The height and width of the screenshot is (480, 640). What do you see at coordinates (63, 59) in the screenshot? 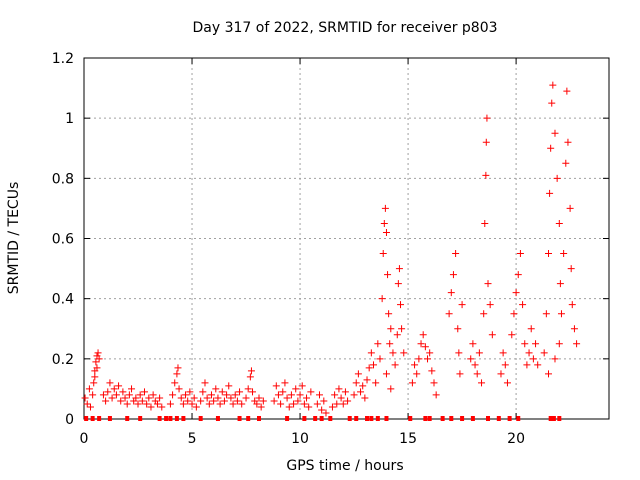
I see `y-tick-label: 1.2` at bounding box center [63, 59].